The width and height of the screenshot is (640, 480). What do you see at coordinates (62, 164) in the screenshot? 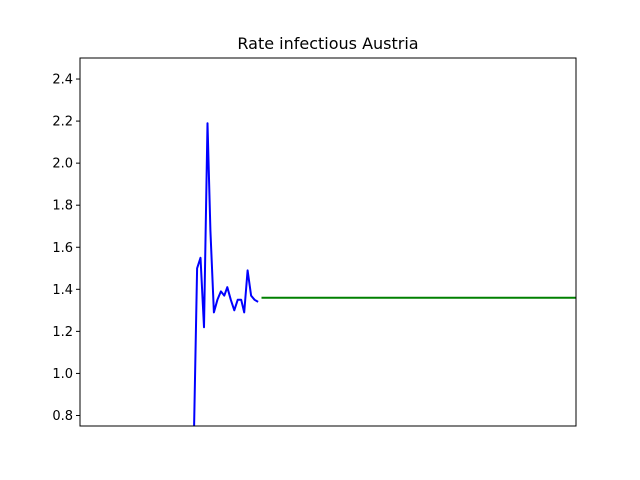
I see `y-tick-label: 2.0` at bounding box center [62, 164].